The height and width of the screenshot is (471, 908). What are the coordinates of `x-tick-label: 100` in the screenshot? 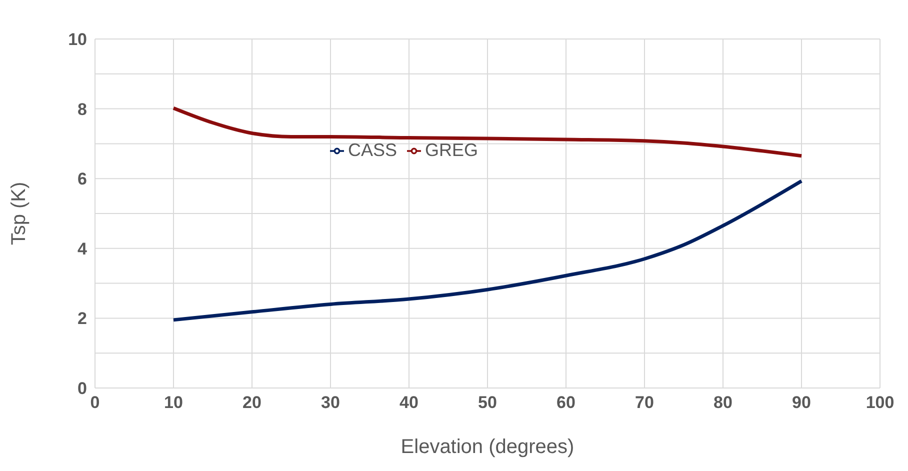 It's located at (880, 402).